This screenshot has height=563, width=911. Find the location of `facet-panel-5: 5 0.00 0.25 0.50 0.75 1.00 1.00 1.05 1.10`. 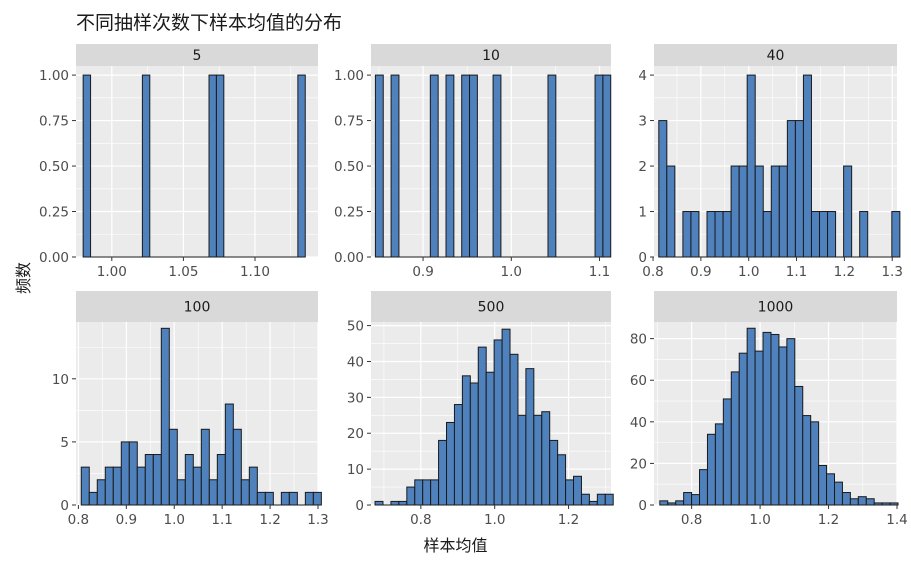

facet-panel-5: 5 0.00 0.25 0.50 0.75 1.00 1.00 1.05 1.10 is located at coordinates (178, 162).